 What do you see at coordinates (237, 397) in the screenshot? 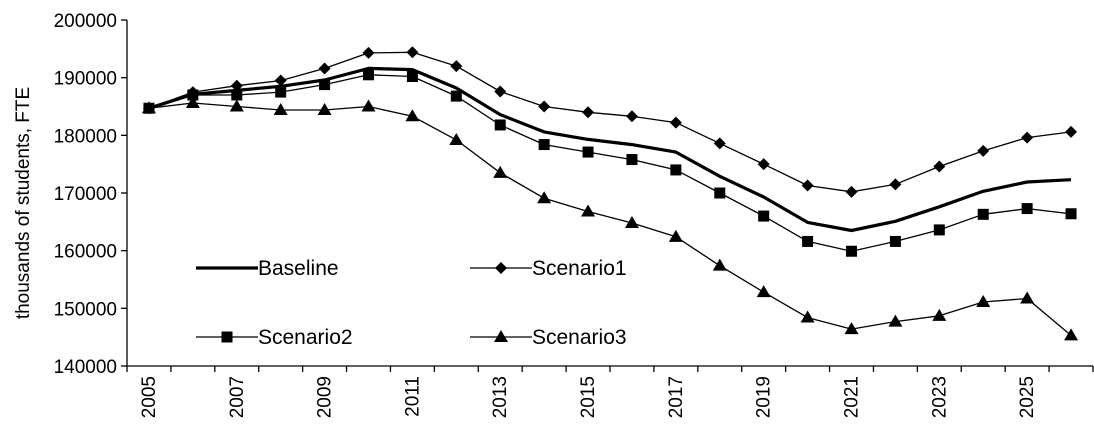
I see `x-tick-label: 2007` at bounding box center [237, 397].